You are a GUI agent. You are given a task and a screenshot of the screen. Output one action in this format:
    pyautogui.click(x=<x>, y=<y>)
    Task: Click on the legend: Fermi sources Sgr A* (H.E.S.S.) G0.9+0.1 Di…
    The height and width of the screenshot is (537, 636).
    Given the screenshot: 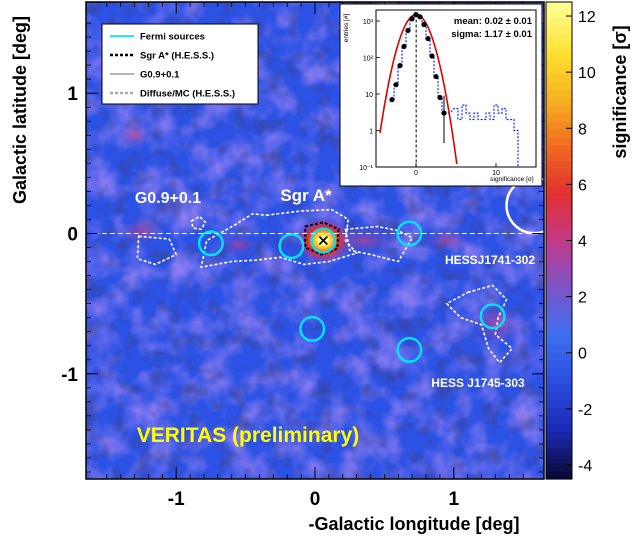 What is the action you would take?
    pyautogui.click(x=180, y=64)
    